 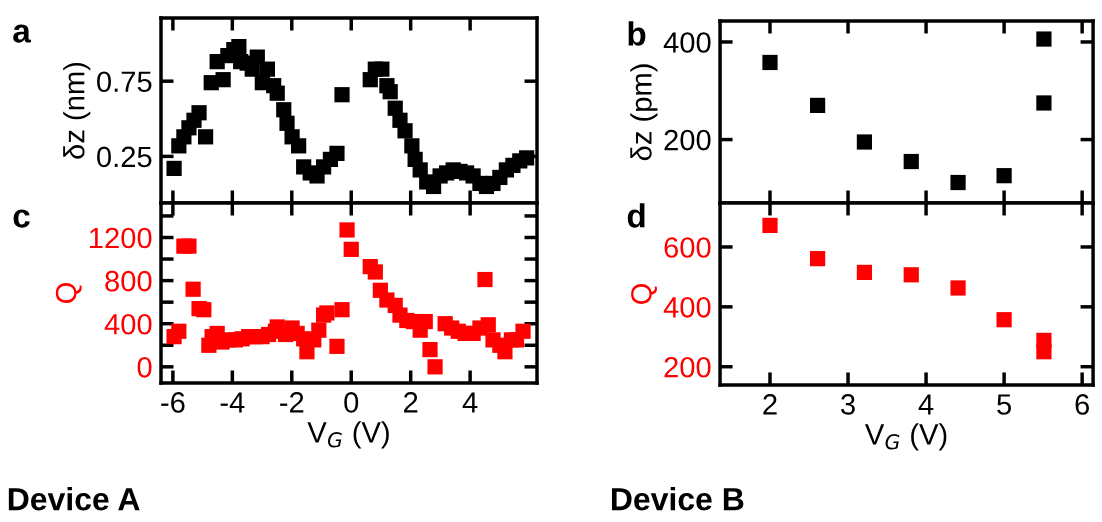 I want to click on y-tick-label: 0.25, so click(x=124, y=157).